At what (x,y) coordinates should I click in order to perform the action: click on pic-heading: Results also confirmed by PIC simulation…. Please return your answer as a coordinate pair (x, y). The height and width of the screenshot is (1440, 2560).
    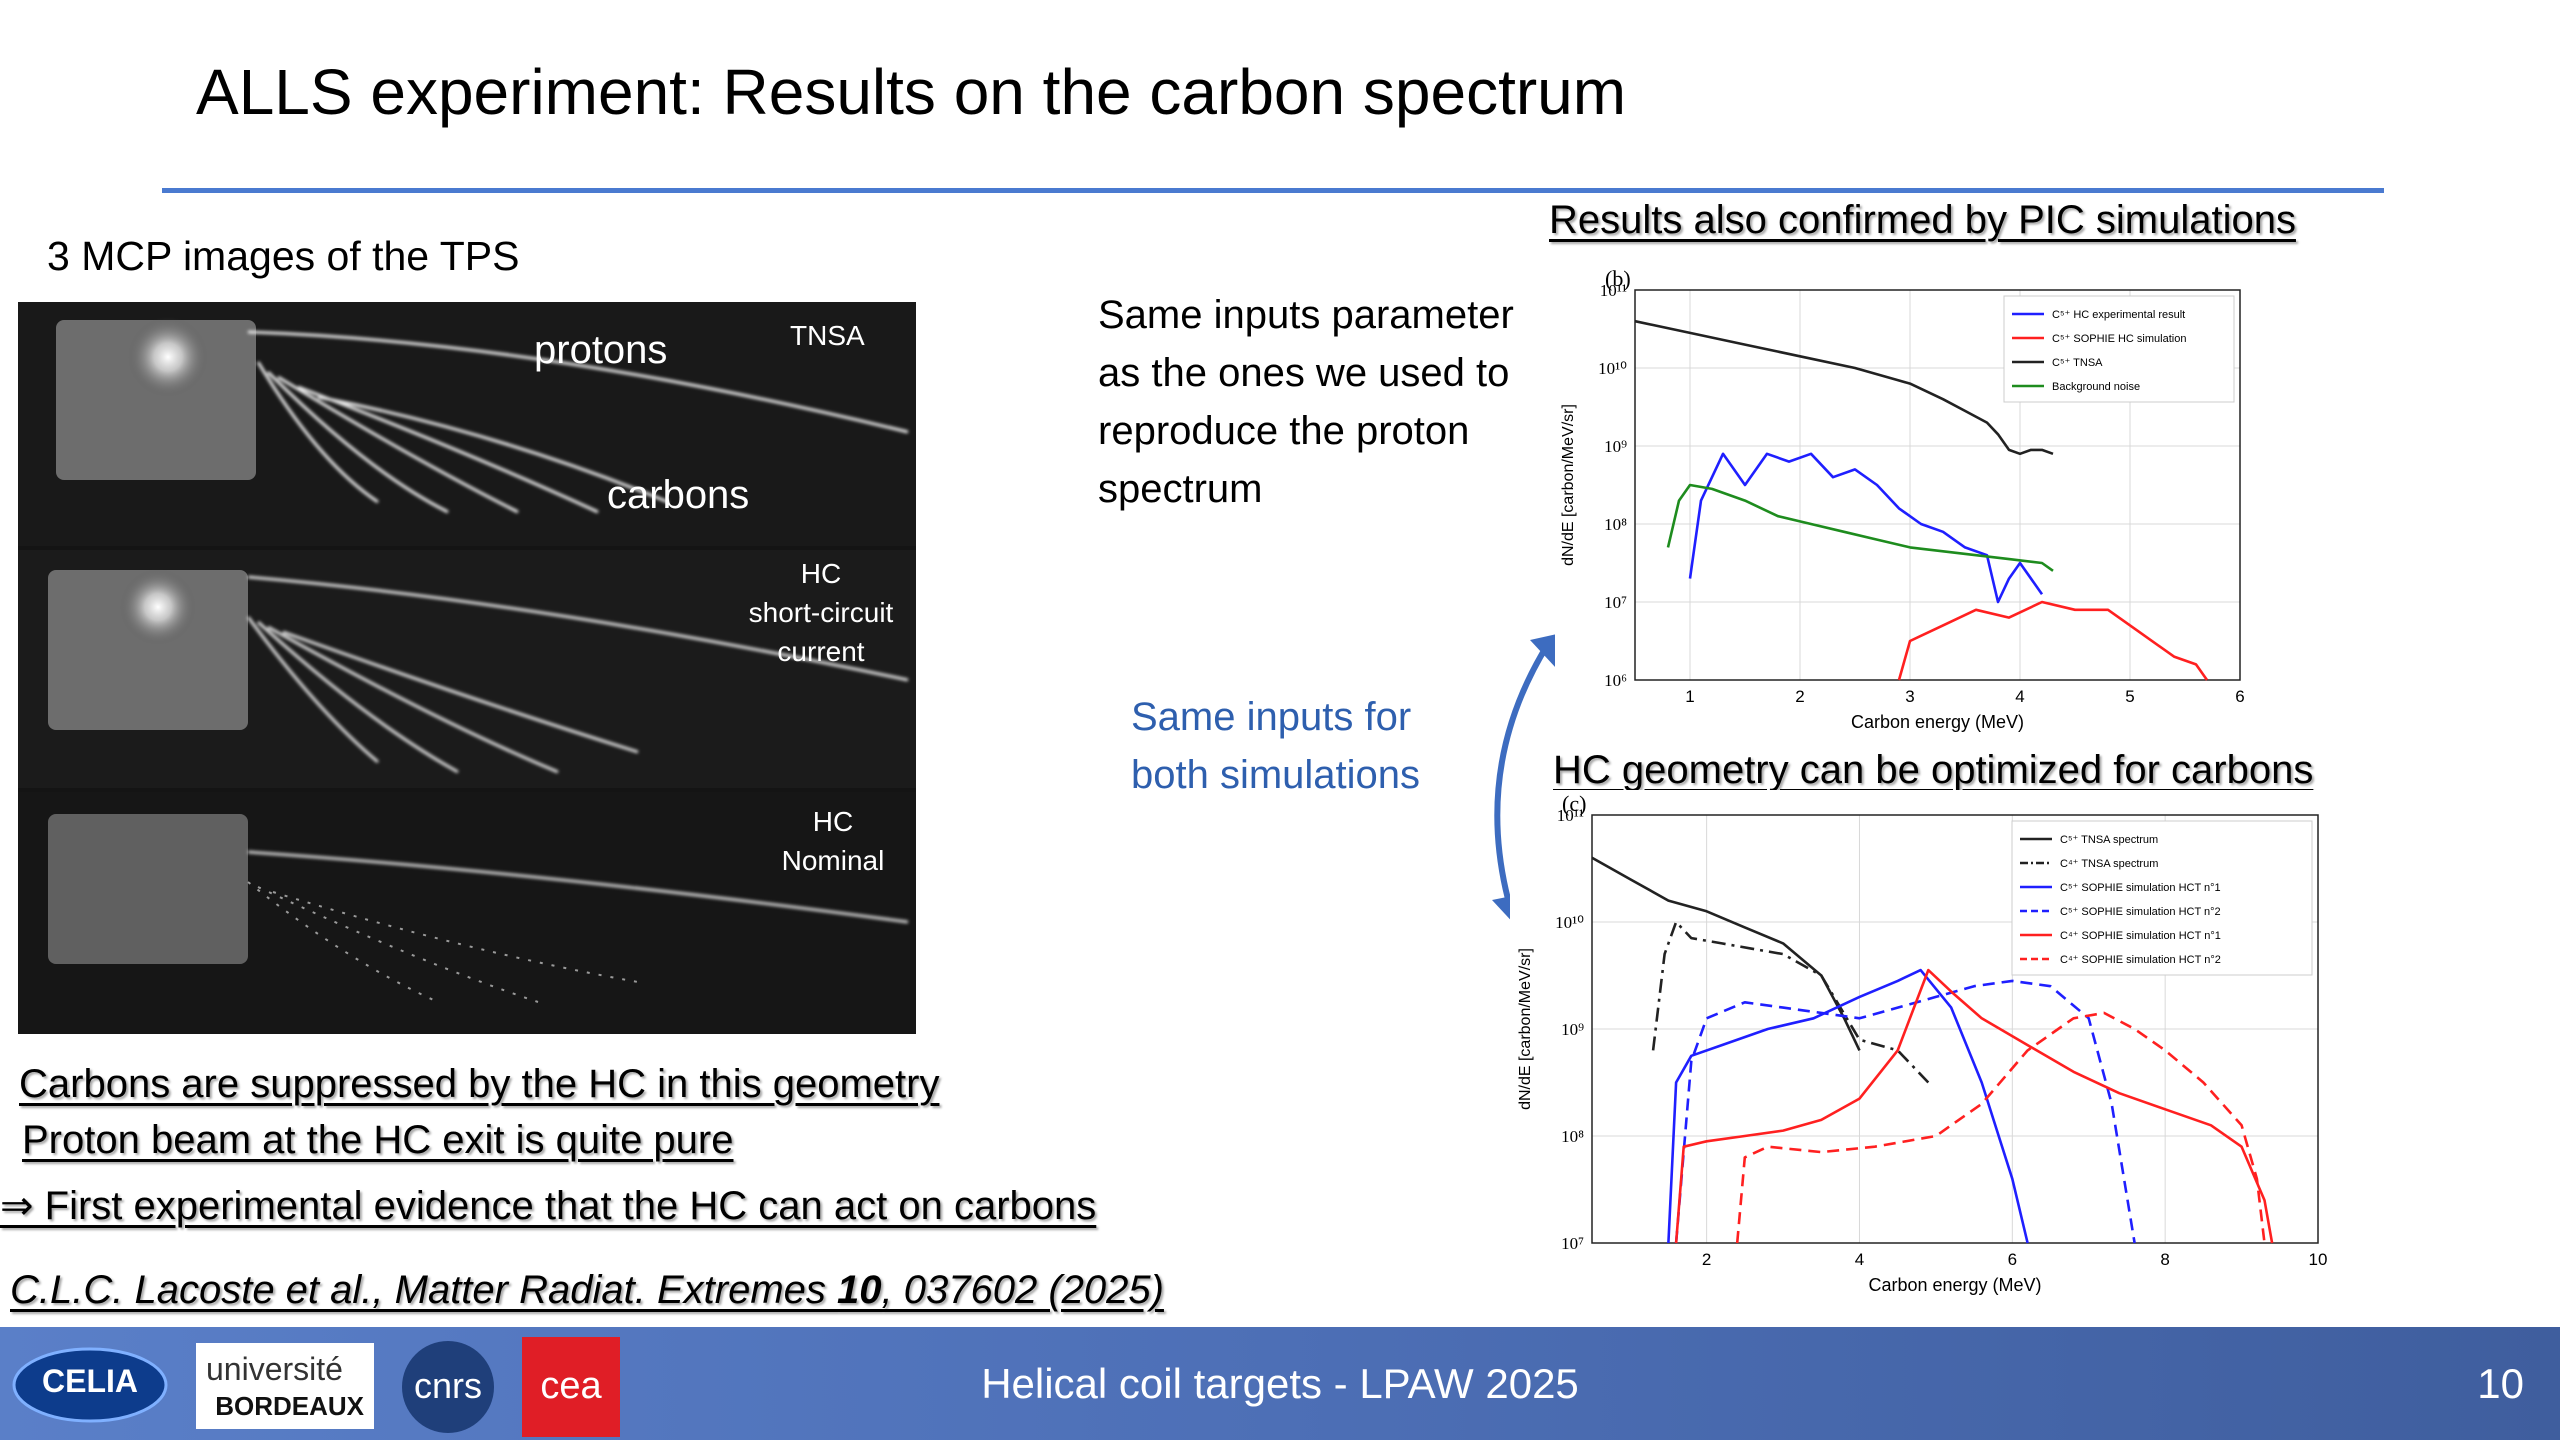
    Looking at the image, I should click on (1922, 220).